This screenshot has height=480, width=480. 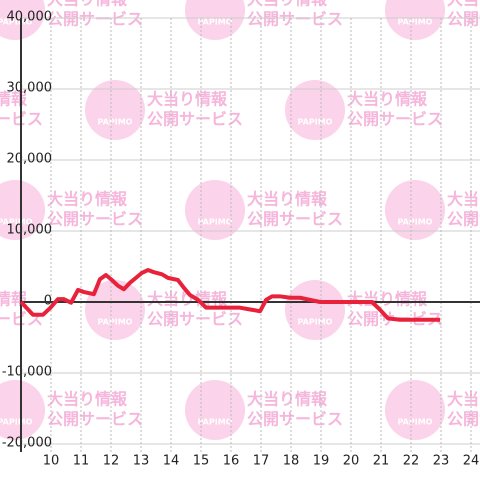 I want to click on x-tick-label: 13, so click(x=141, y=461).